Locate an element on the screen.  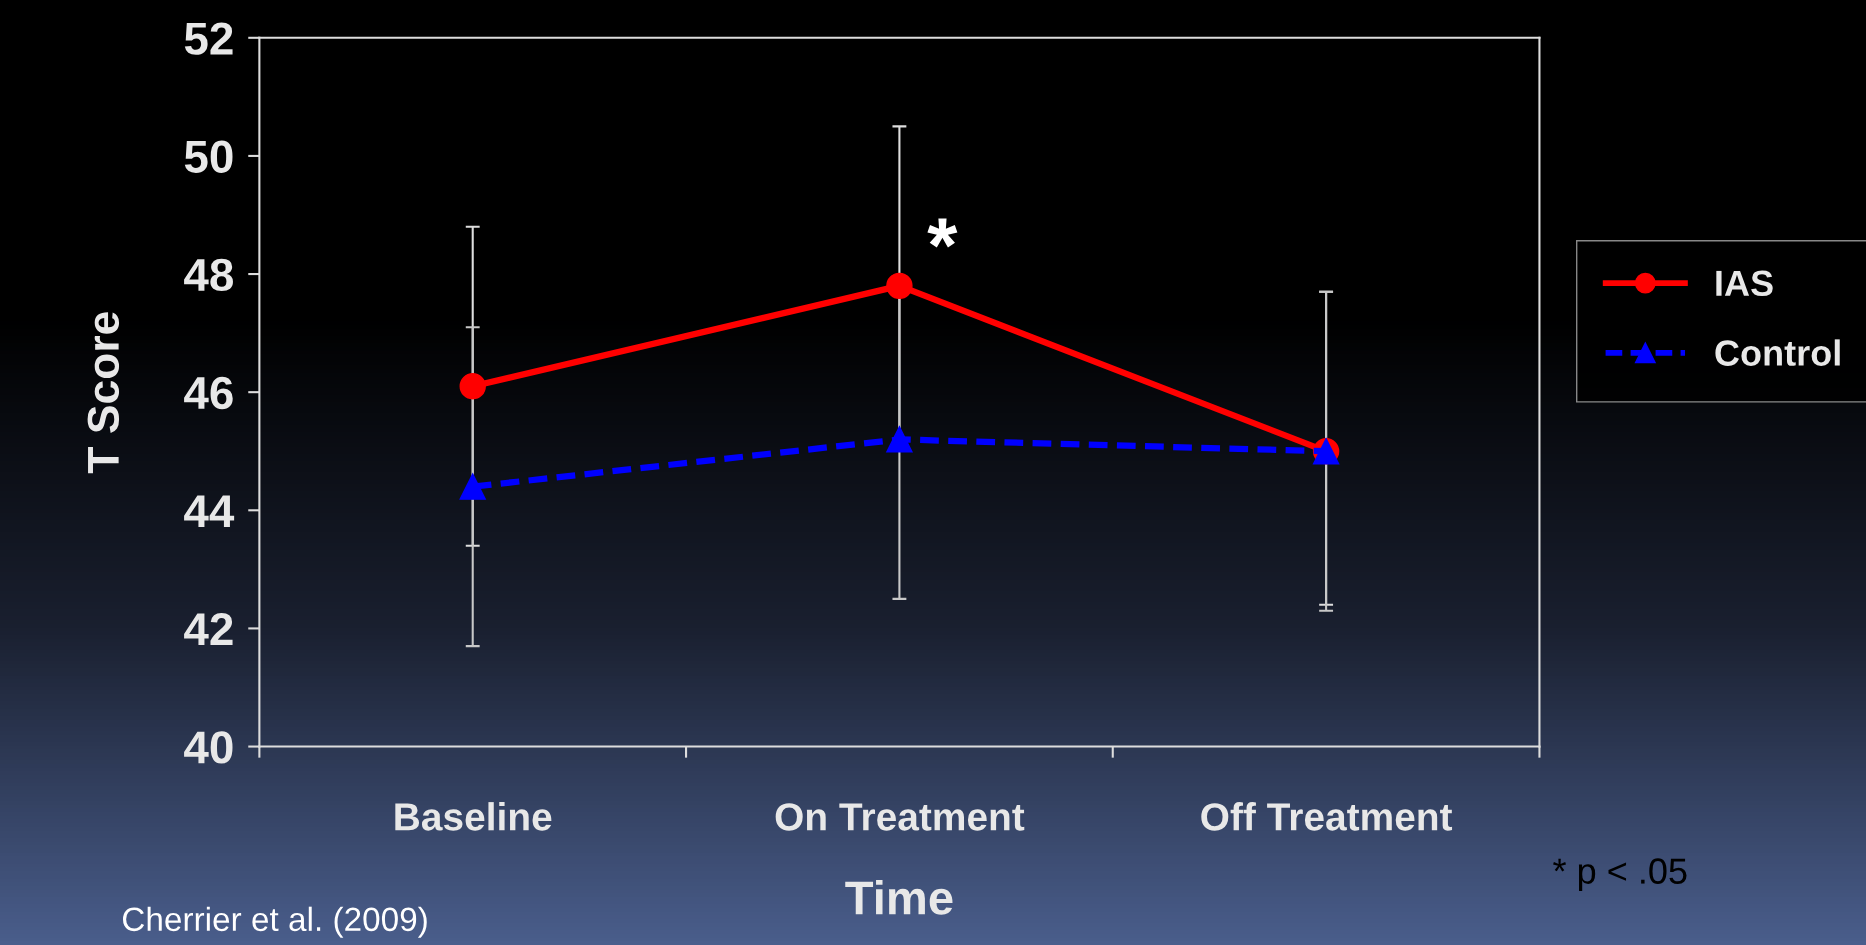
y-tick-label: 52 is located at coordinates (208, 38).